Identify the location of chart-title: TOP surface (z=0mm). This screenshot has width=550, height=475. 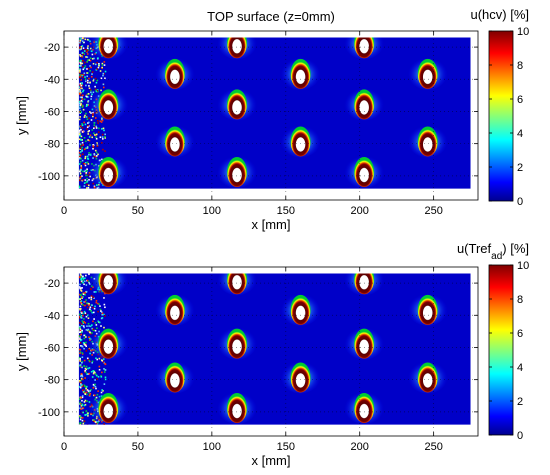
(271, 16).